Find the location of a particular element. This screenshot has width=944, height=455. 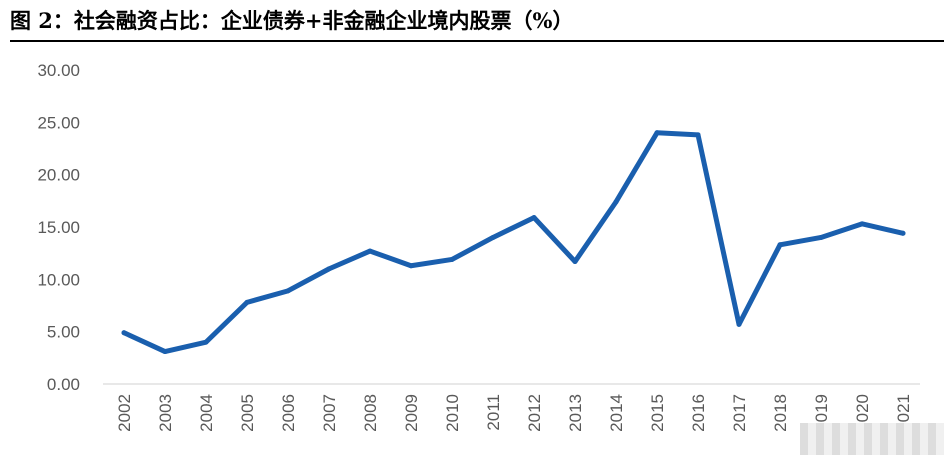

x-tick-label: 2010 is located at coordinates (452, 413).